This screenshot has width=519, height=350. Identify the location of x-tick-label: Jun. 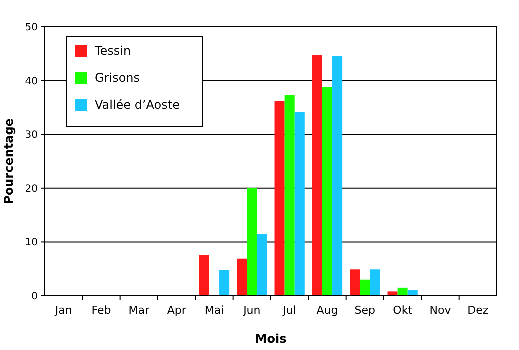
(251, 310).